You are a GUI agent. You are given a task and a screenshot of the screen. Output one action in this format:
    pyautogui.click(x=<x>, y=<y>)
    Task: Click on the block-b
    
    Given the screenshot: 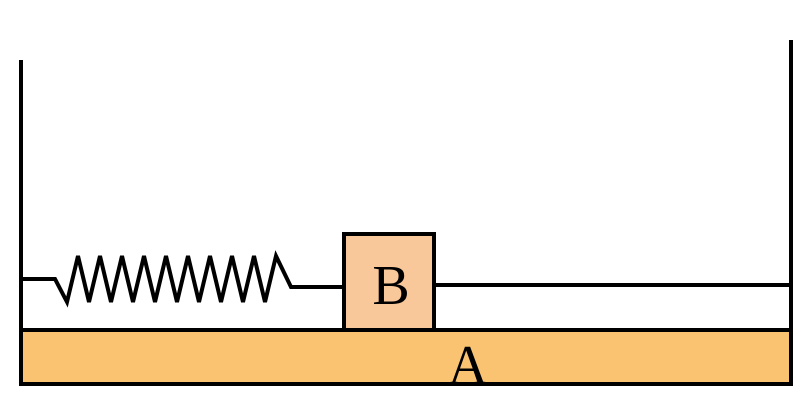 What is the action you would take?
    pyautogui.click(x=389, y=282)
    